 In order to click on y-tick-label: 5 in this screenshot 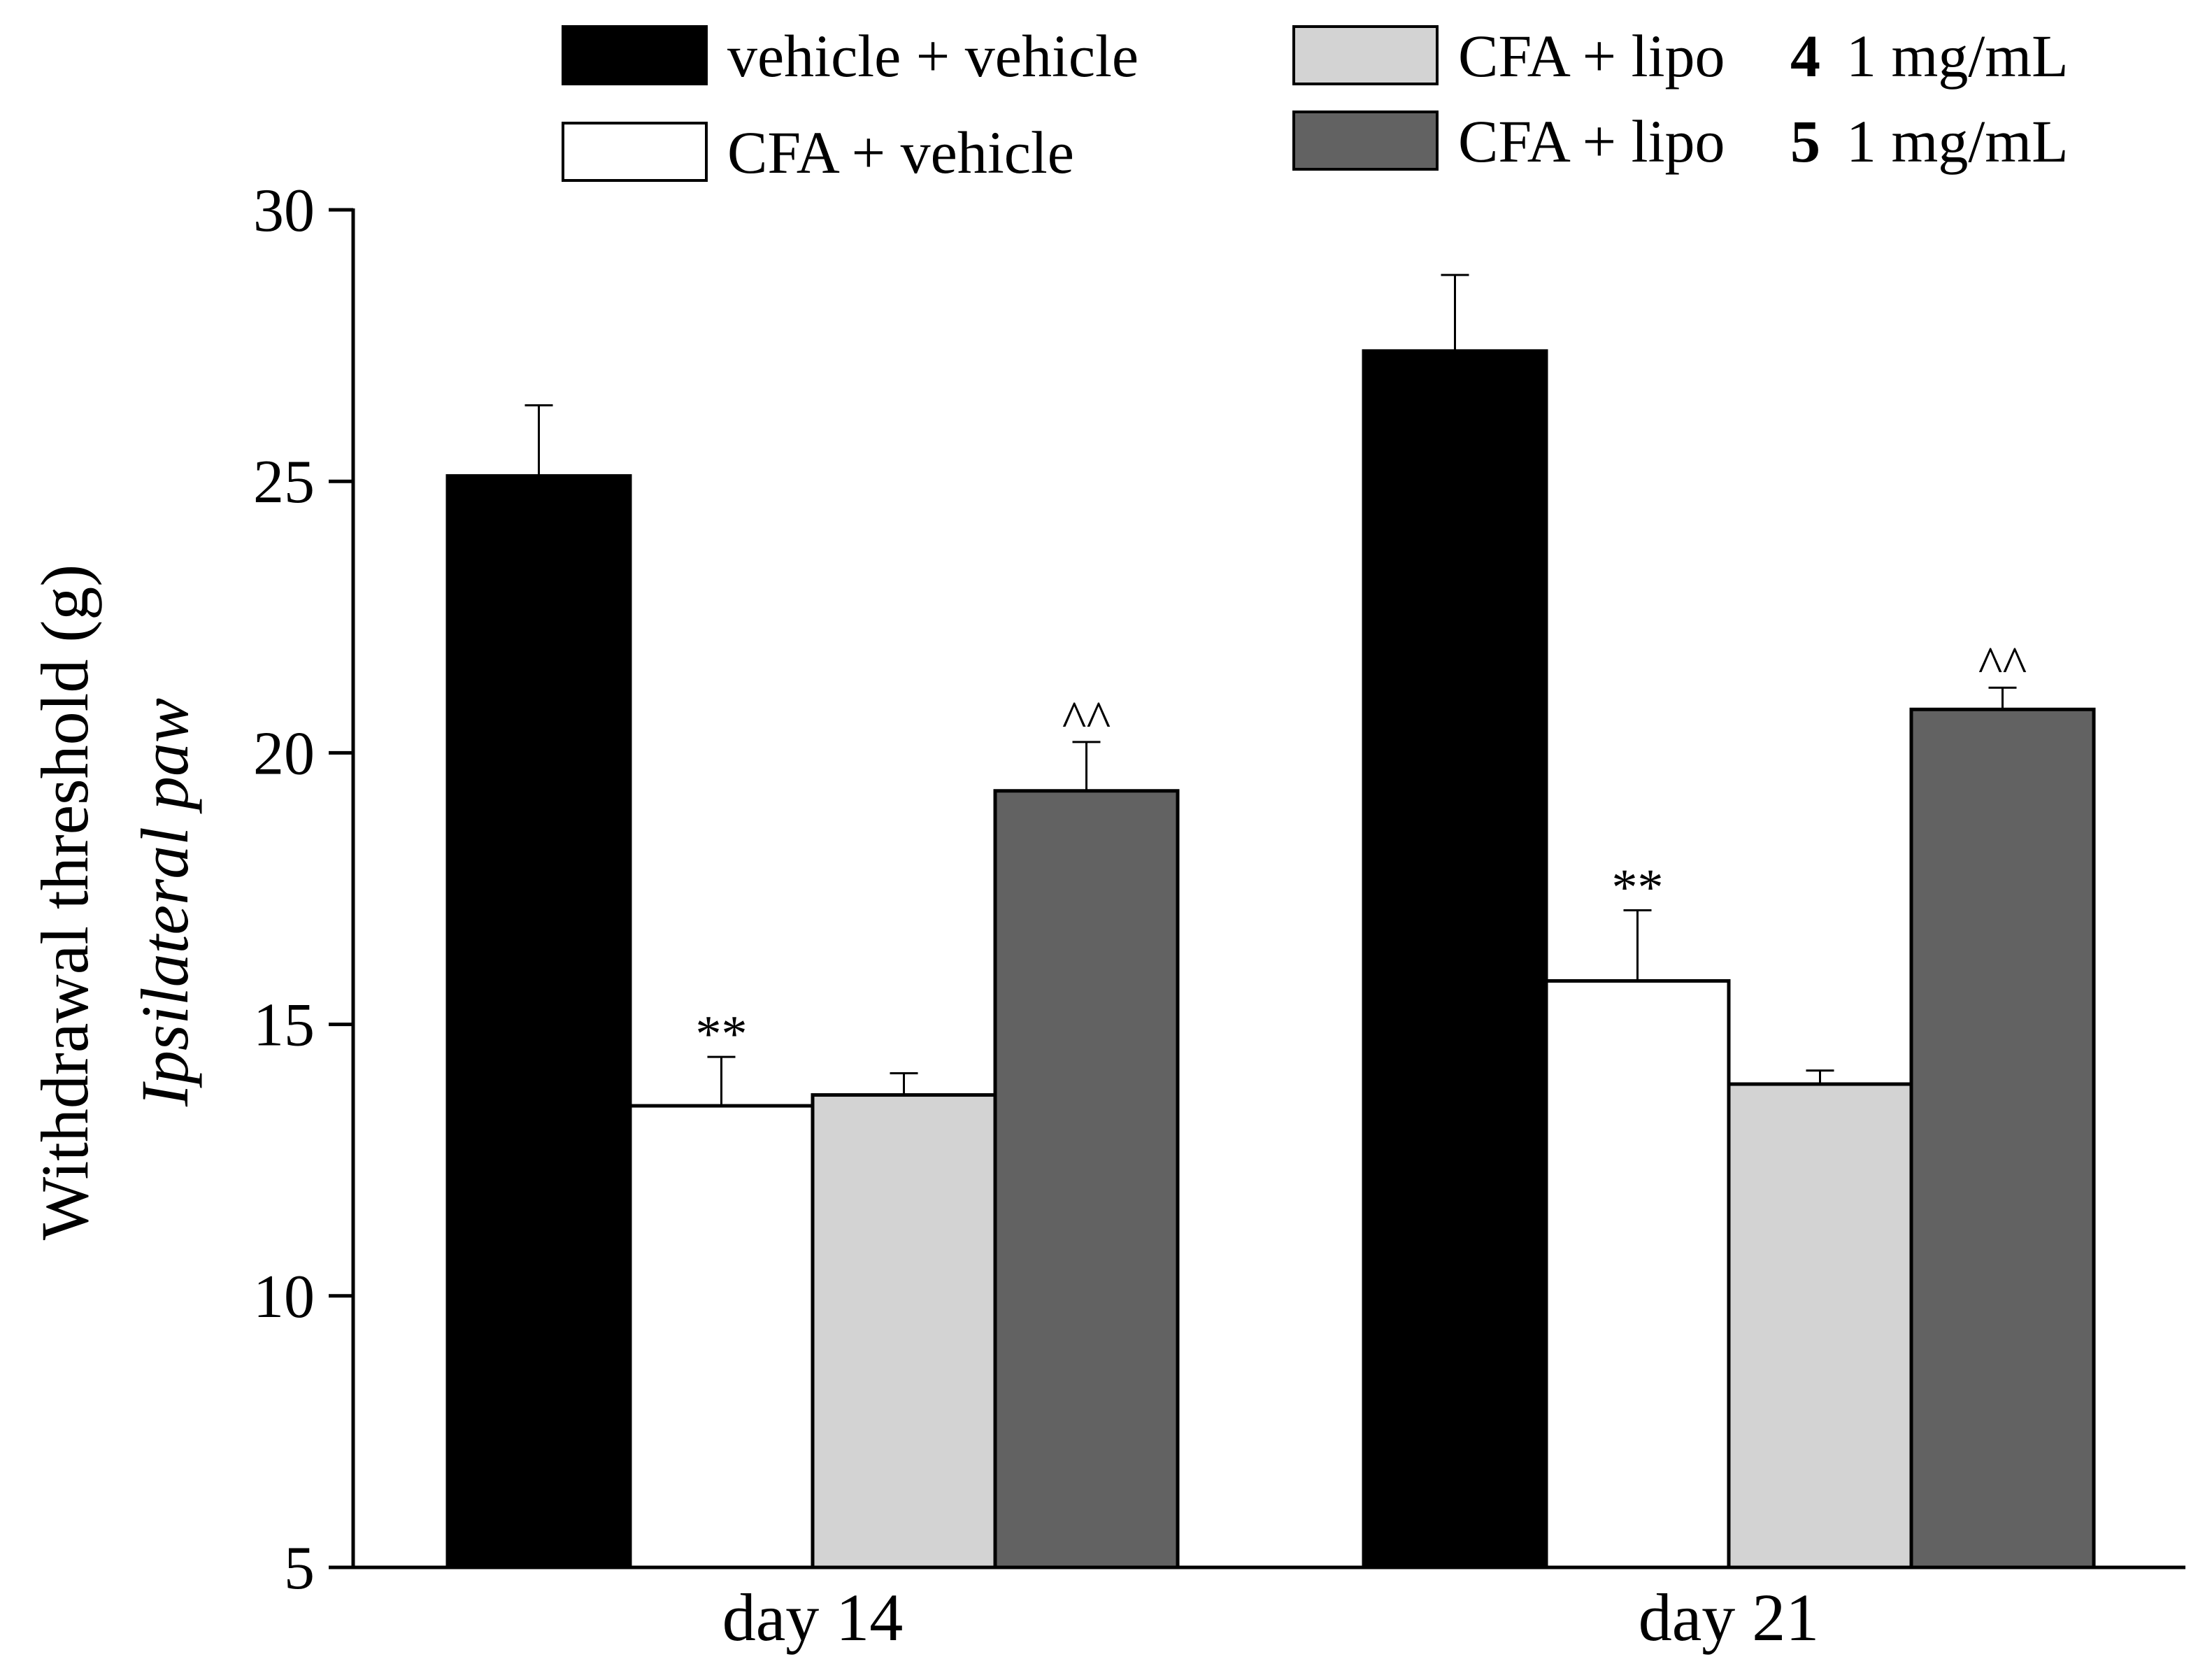, I will do `click(299, 1568)`.